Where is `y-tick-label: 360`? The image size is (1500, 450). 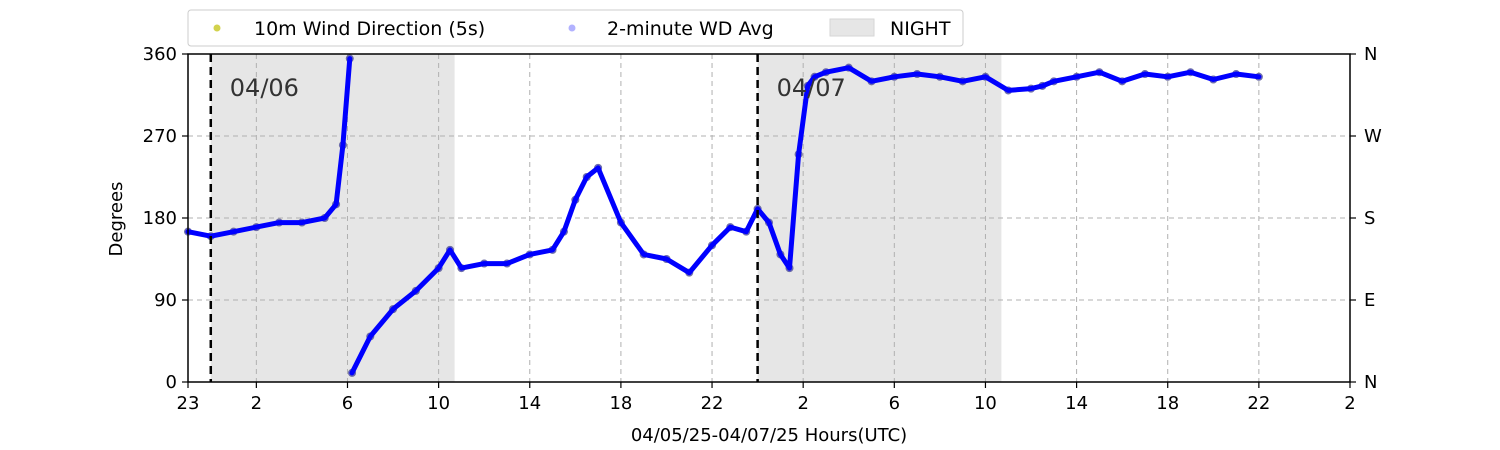
y-tick-label: 360 is located at coordinates (160, 54).